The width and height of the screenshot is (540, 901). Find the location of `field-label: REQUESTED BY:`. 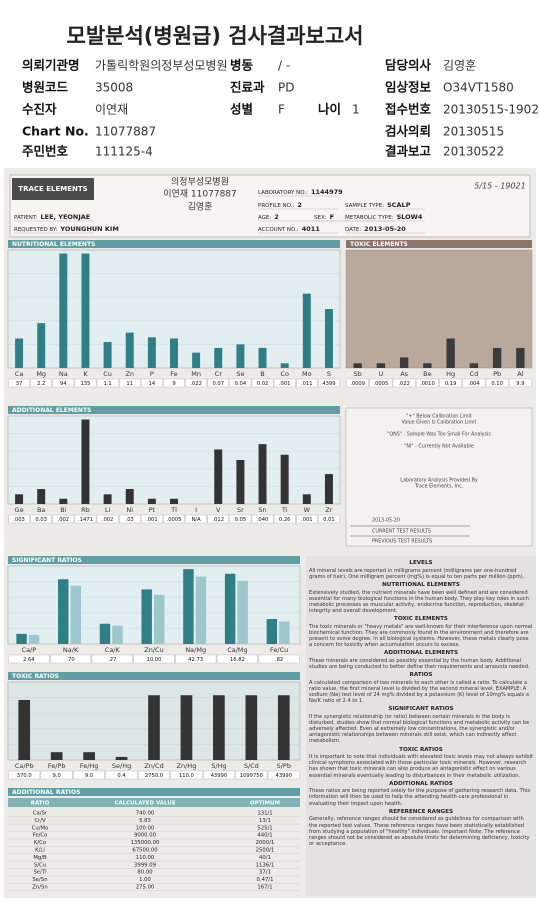

field-label: REQUESTED BY: is located at coordinates (36, 230).